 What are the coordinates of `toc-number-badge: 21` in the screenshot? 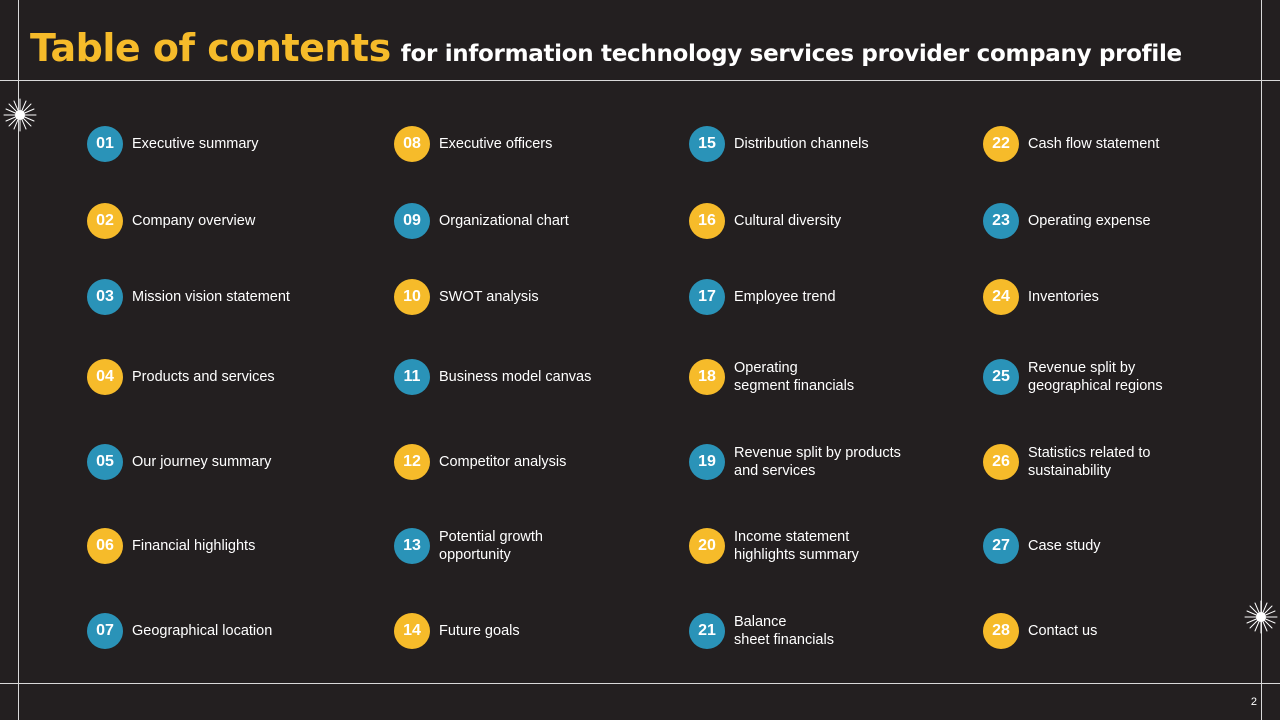 It's located at (707, 631).